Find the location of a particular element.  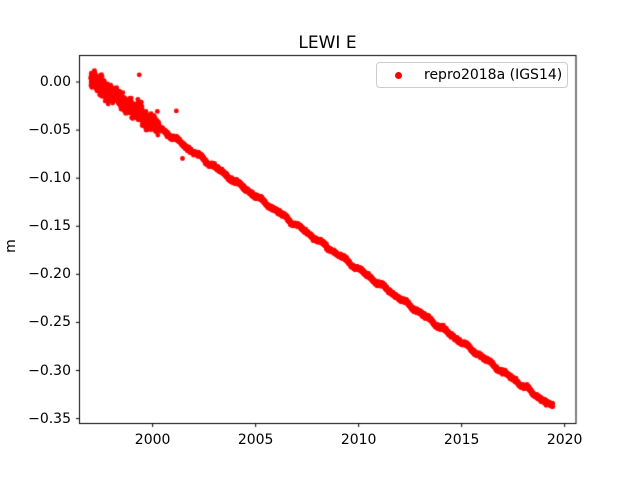

x-tick-label: 2010 is located at coordinates (358, 440).